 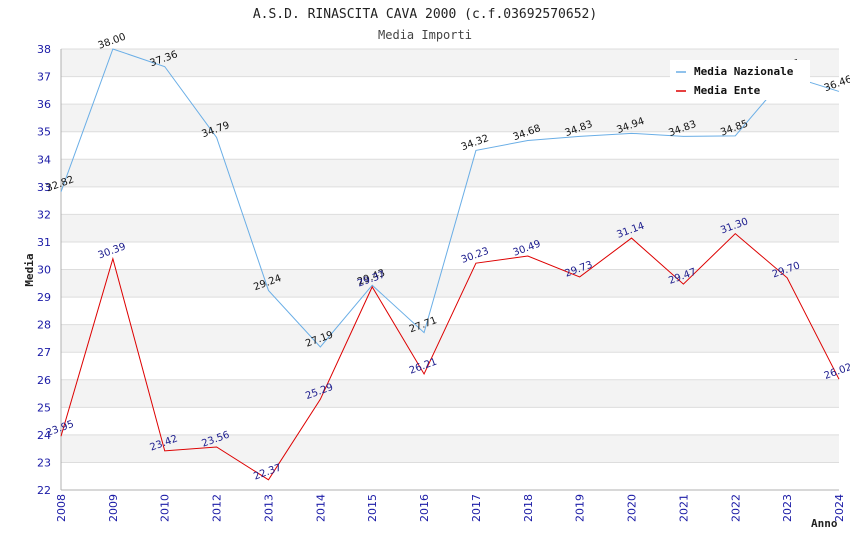 I want to click on x-tick-label: 2016, so click(x=424, y=508).